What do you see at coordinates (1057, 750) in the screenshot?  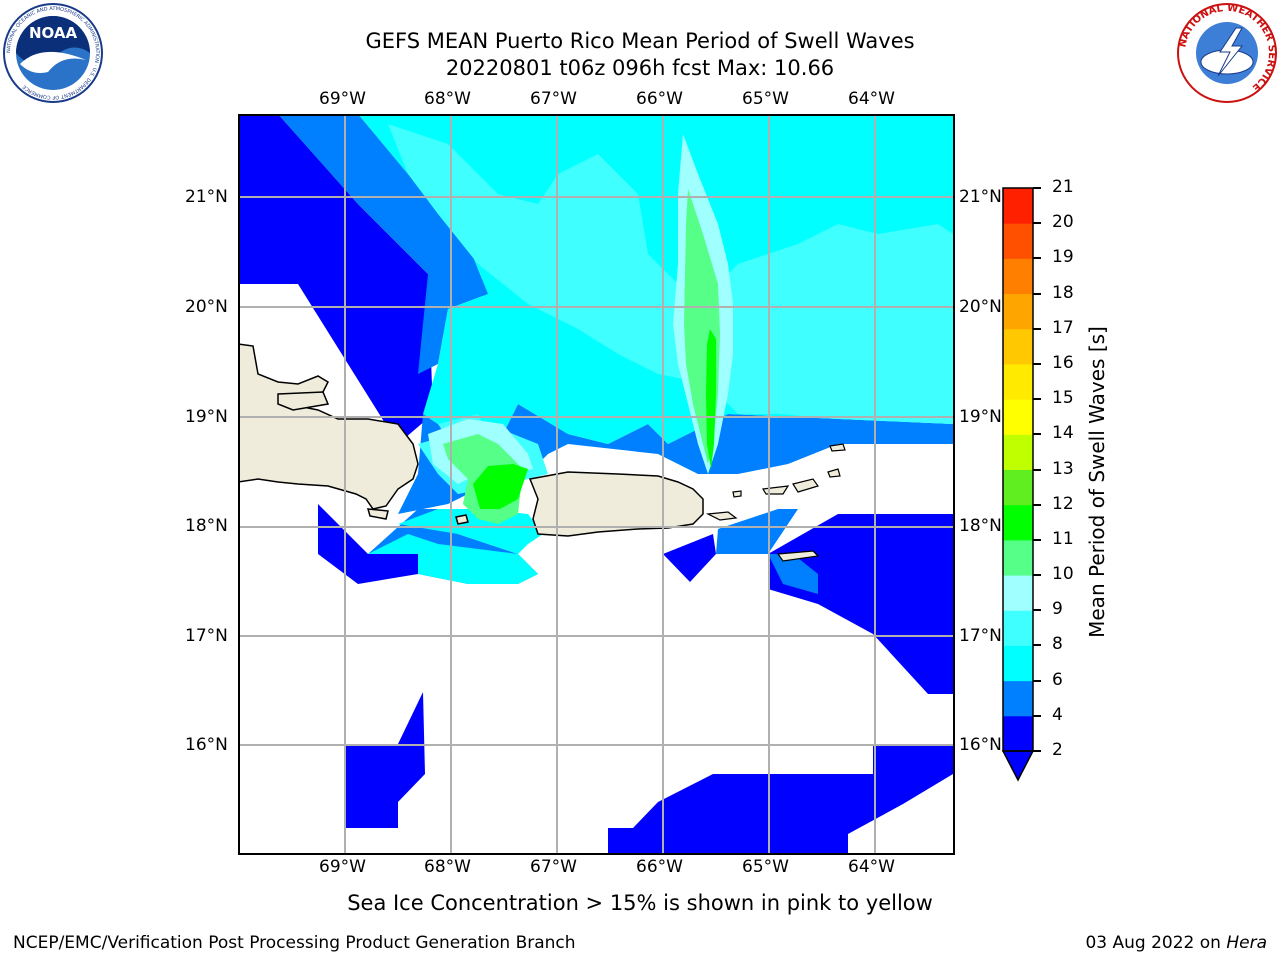 I see `colorbar-tick-label: 2` at bounding box center [1057, 750].